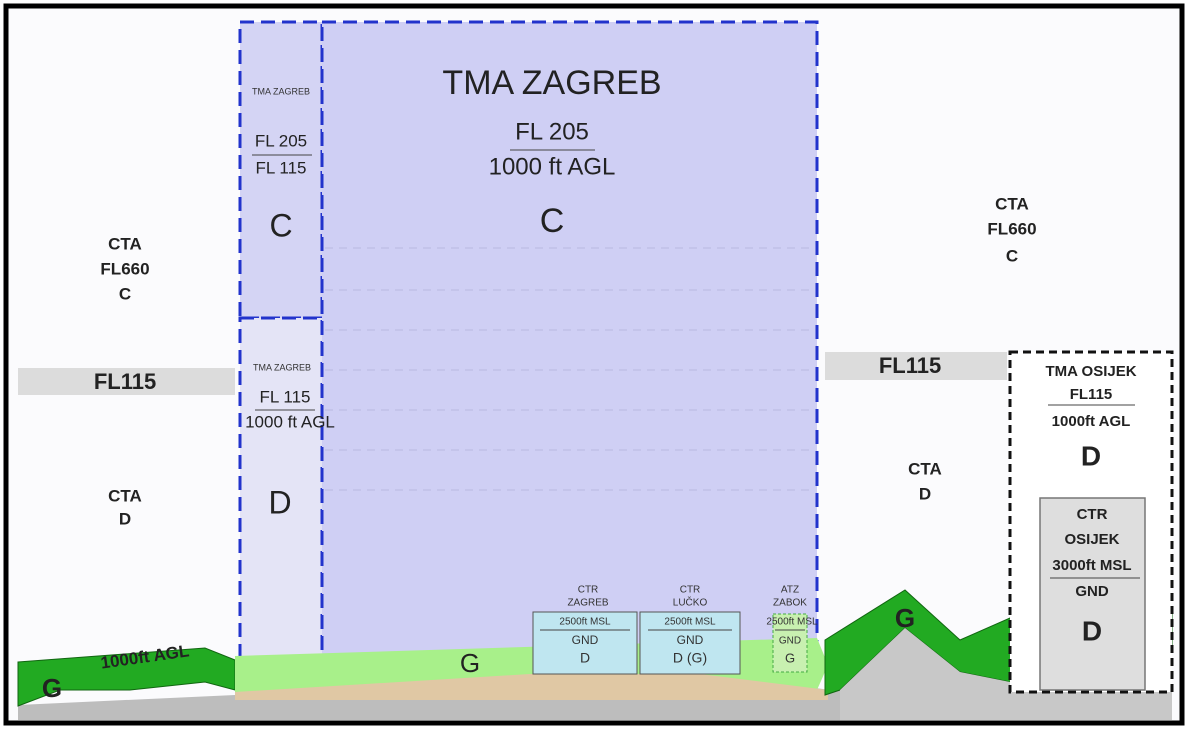  I want to click on label: ATZ, so click(790, 590).